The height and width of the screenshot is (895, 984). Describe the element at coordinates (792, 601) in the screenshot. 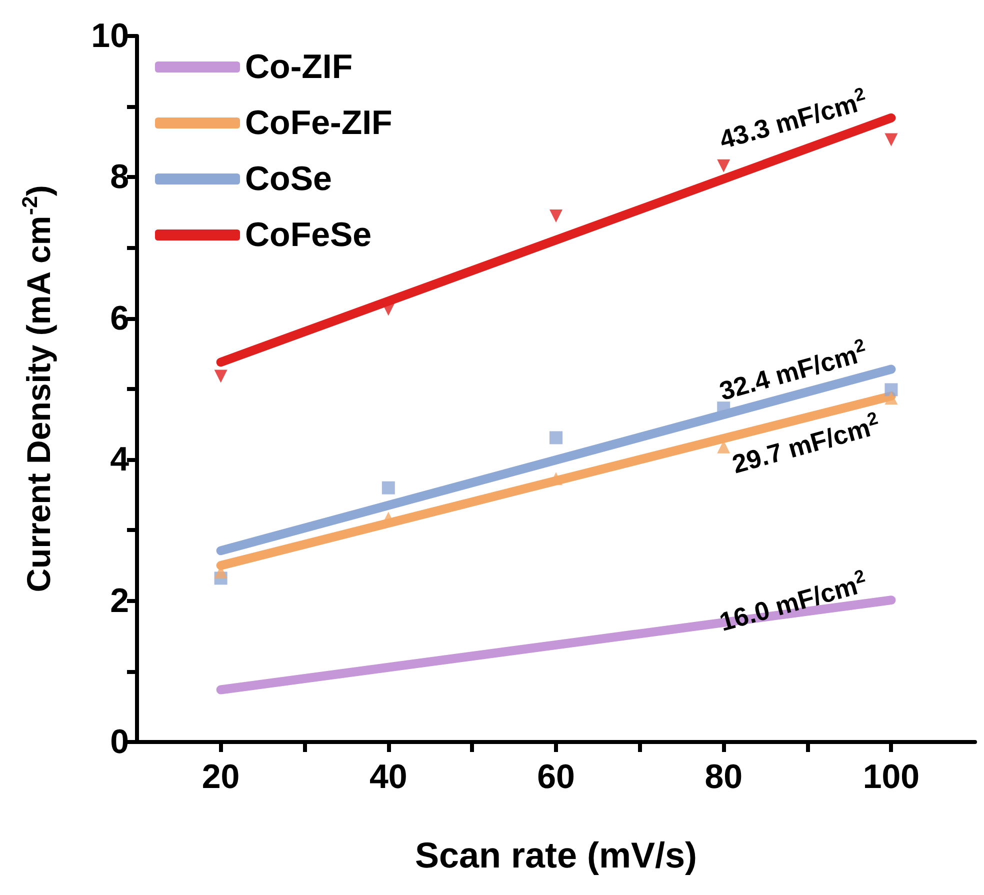

I see `annotation: 16.0 mF/cm2` at that location.